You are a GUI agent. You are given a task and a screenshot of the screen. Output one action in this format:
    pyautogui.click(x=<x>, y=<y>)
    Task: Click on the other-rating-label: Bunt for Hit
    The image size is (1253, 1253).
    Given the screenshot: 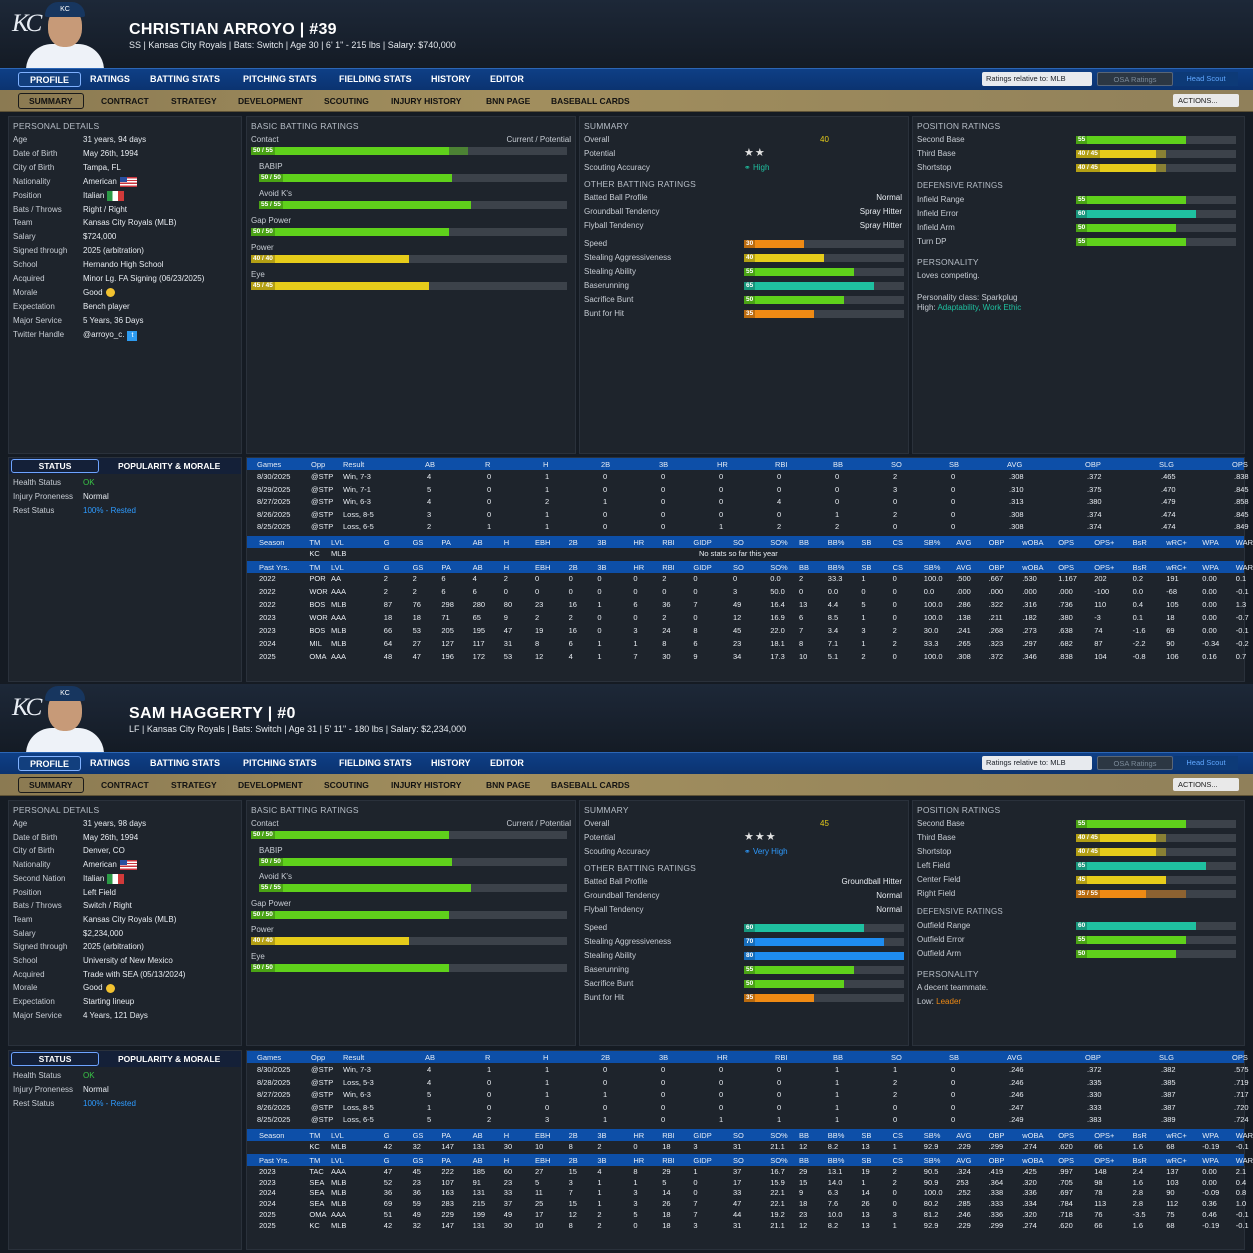 What is the action you would take?
    pyautogui.click(x=604, y=997)
    